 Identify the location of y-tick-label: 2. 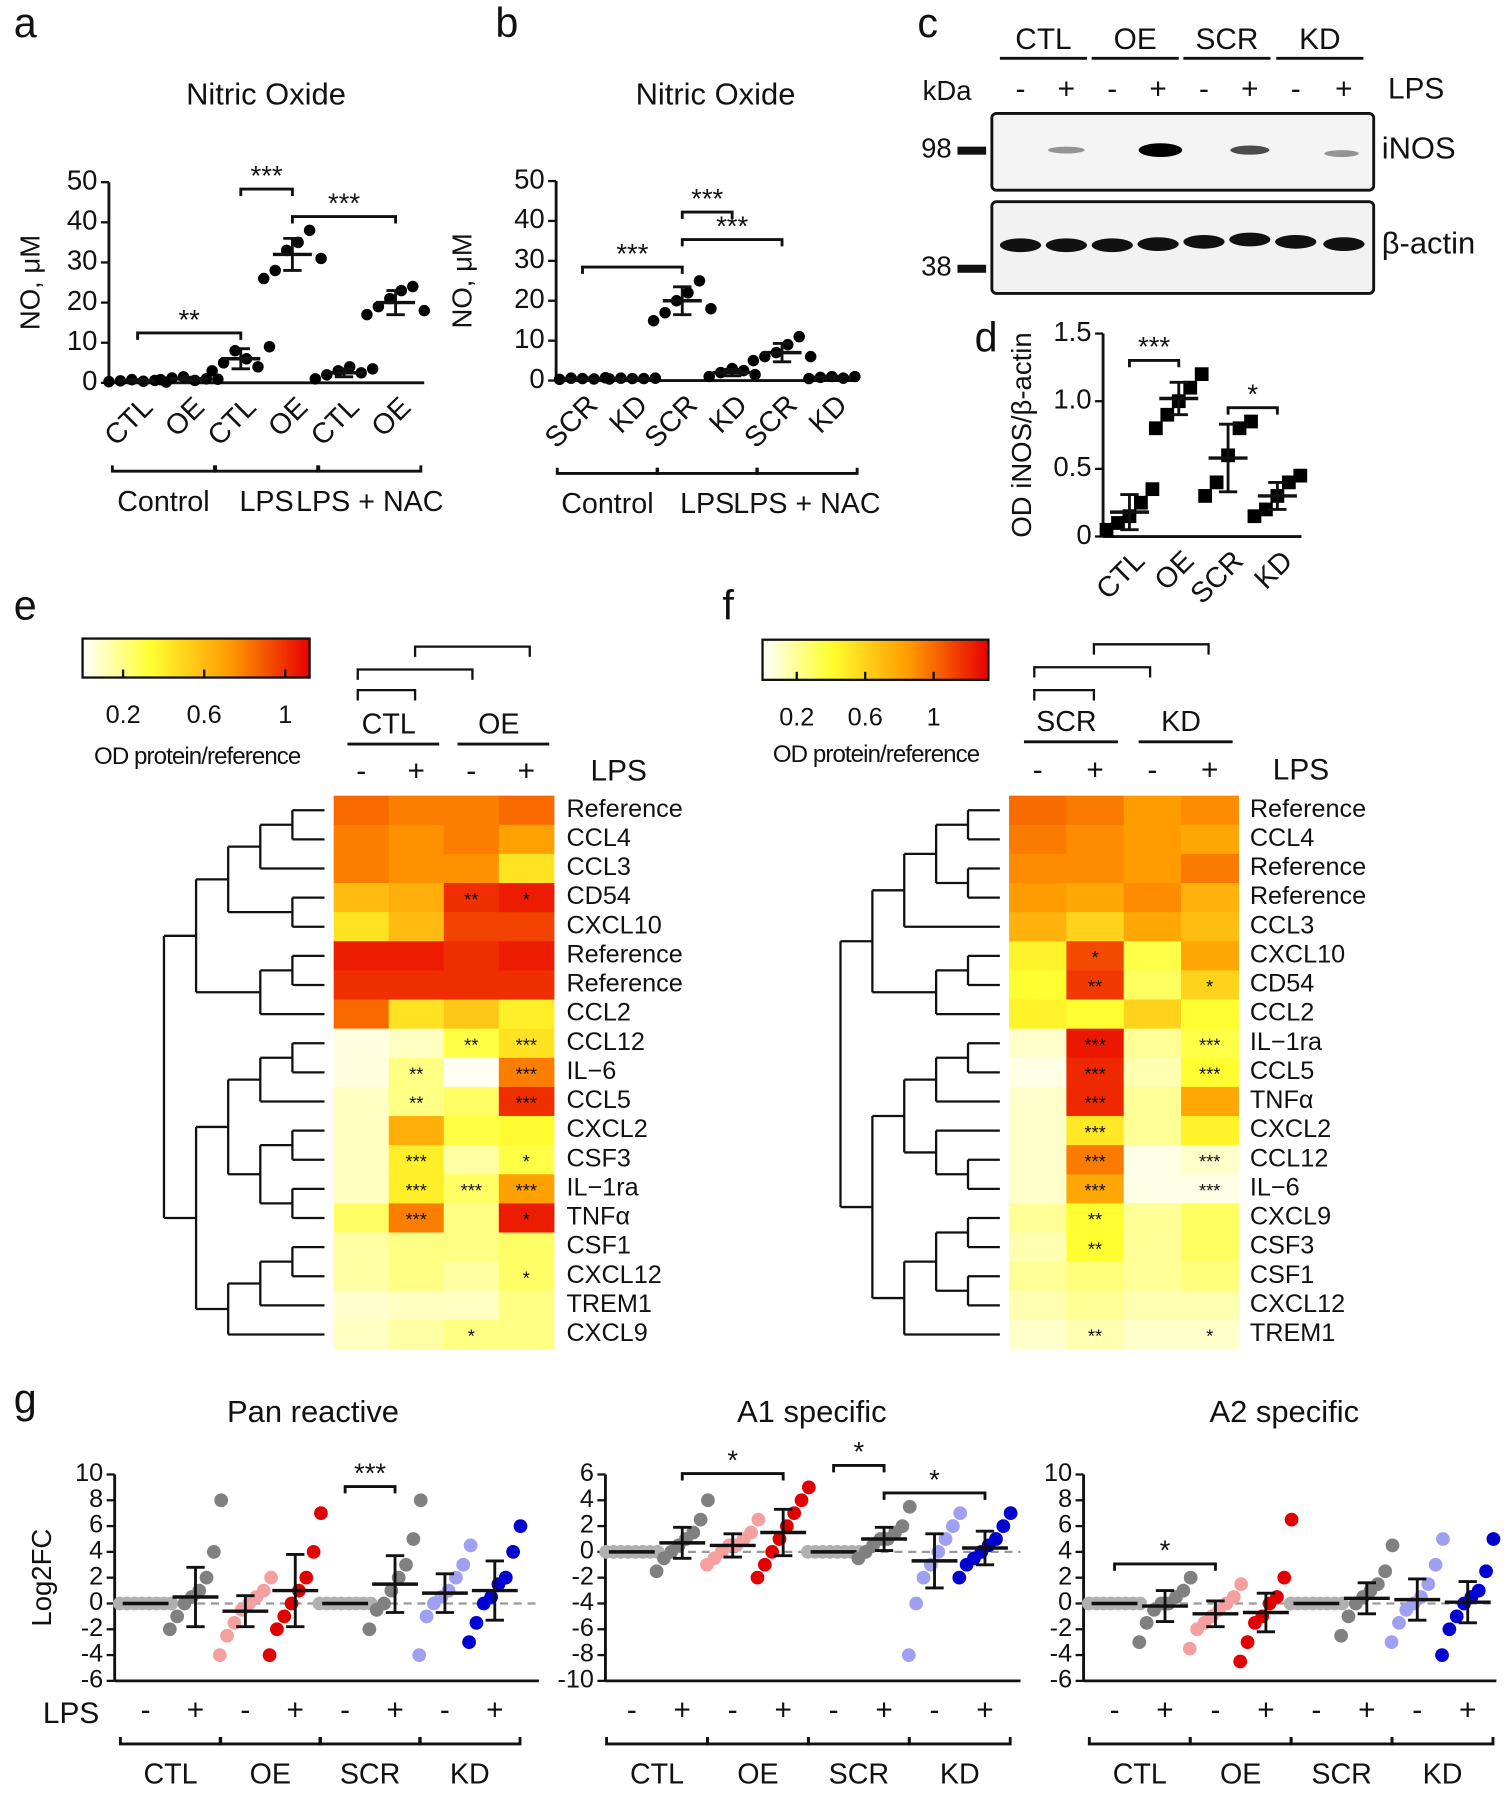
(587, 1525).